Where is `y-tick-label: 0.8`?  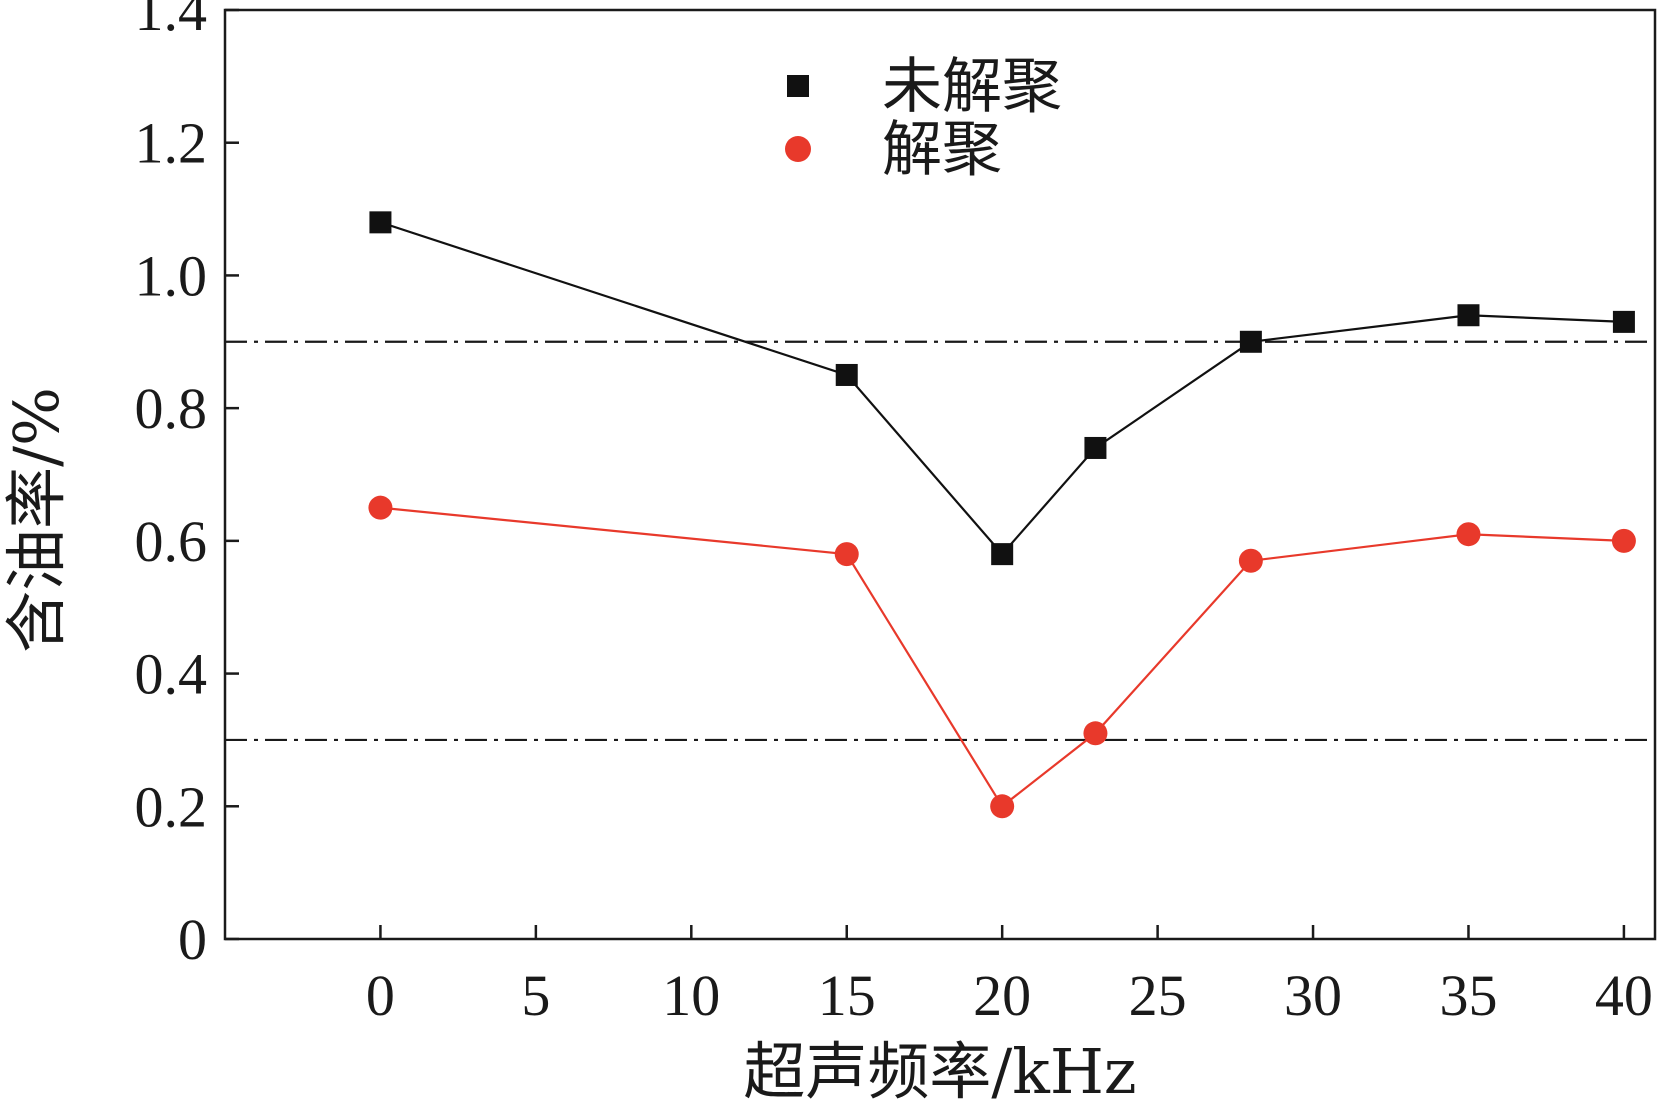 y-tick-label: 0.8 is located at coordinates (171, 408).